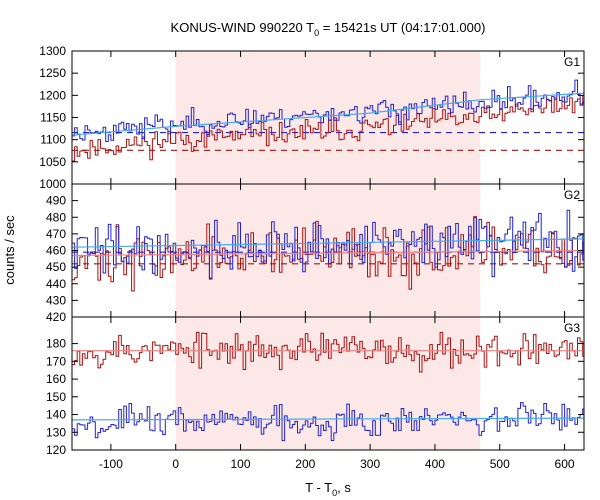 The height and width of the screenshot is (500, 600). Describe the element at coordinates (435, 464) in the screenshot. I see `x-tick-label: 400` at that location.